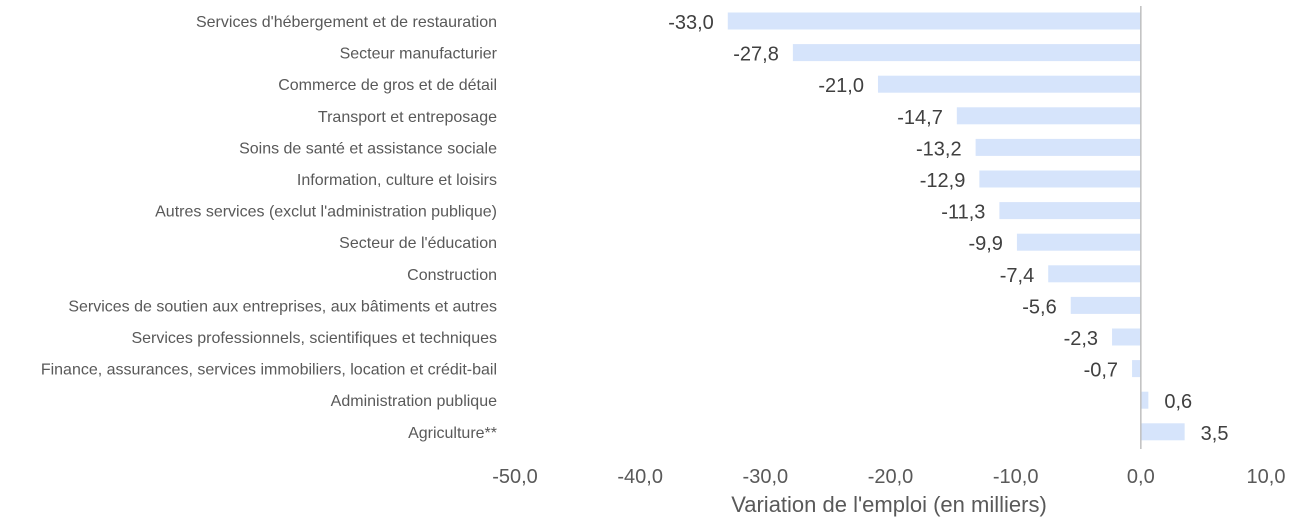  Describe the element at coordinates (515, 477) in the screenshot. I see `x-tick-label: -50,0` at that location.